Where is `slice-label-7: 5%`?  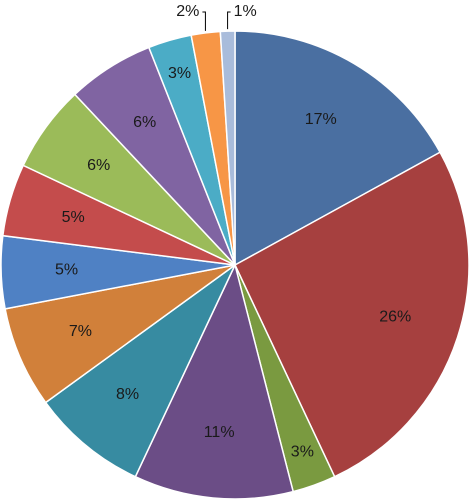 slice-label-7: 5% is located at coordinates (66, 270).